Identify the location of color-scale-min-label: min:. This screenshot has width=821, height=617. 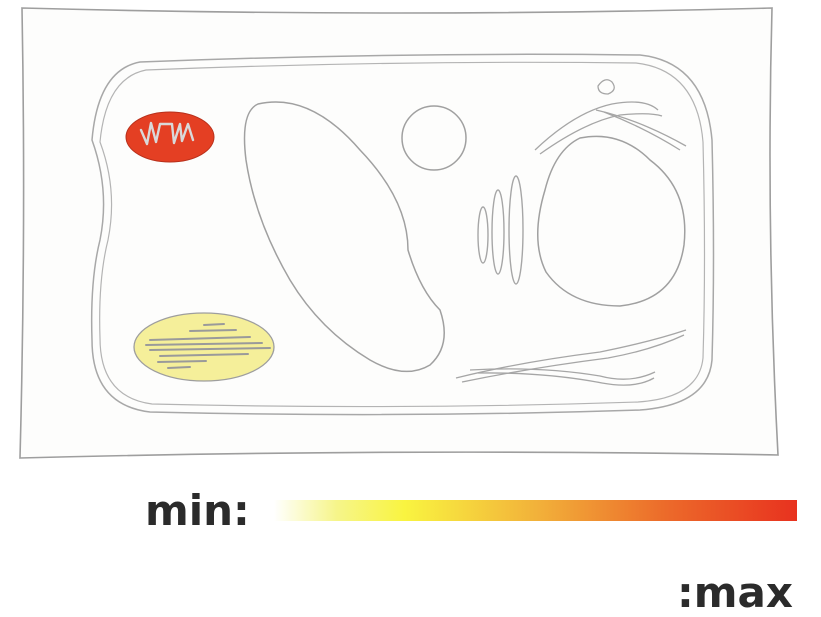
(197, 510).